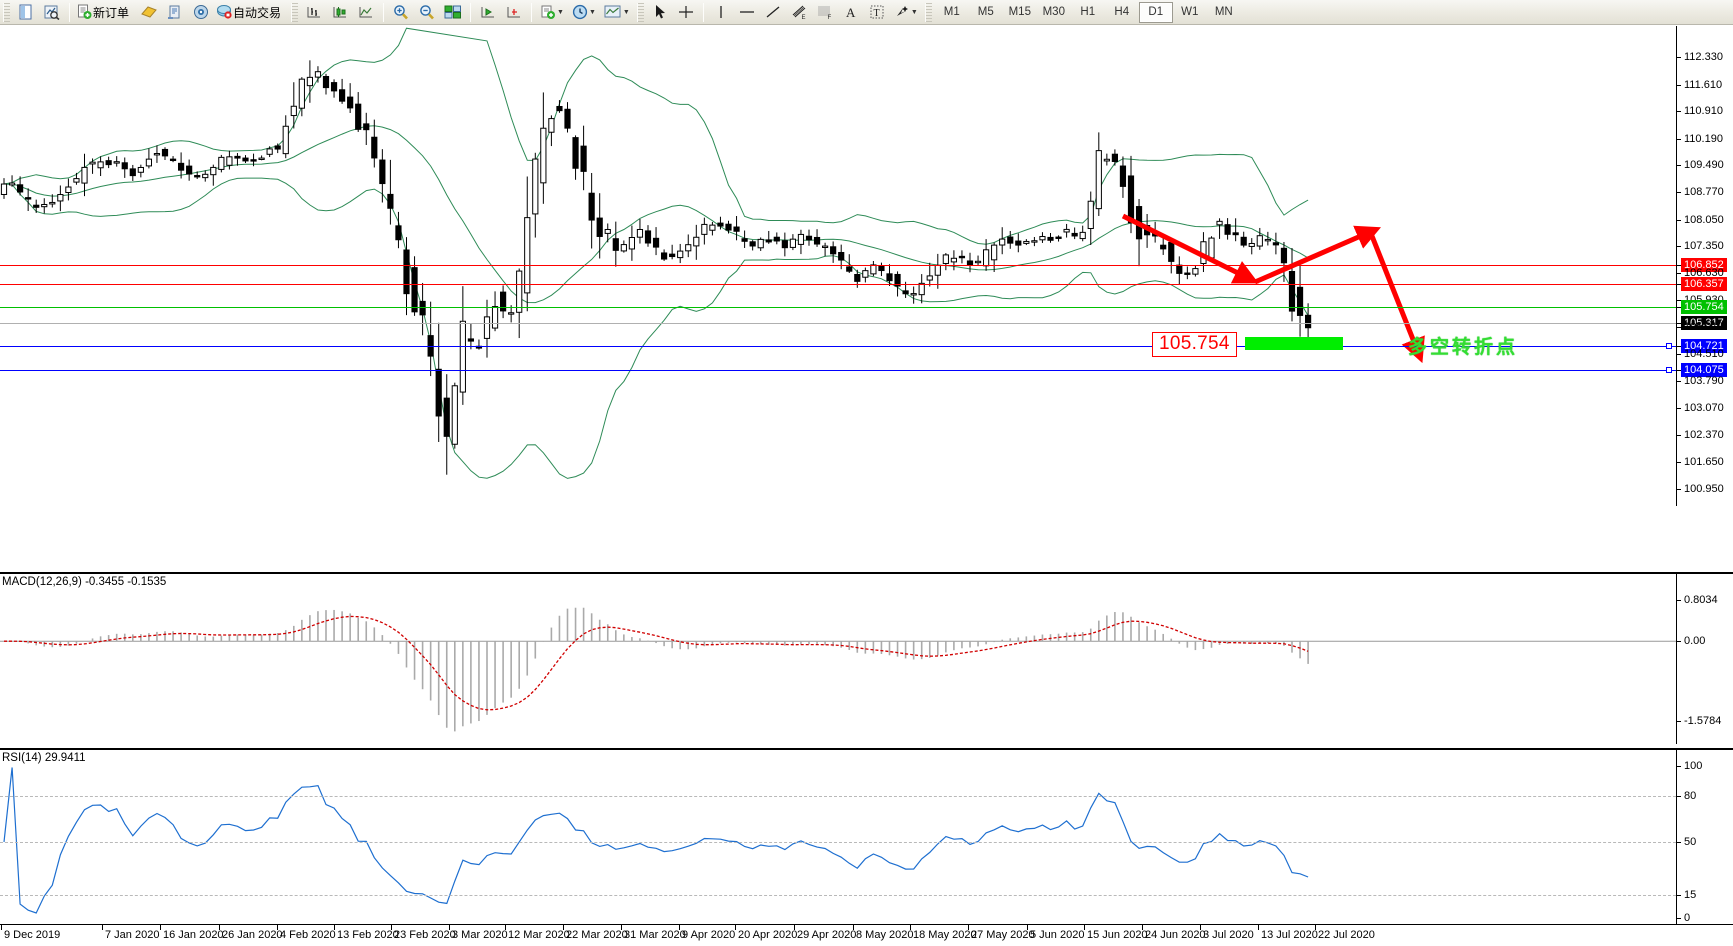 This screenshot has height=946, width=1733. I want to click on trendline-icon, so click(773, 12).